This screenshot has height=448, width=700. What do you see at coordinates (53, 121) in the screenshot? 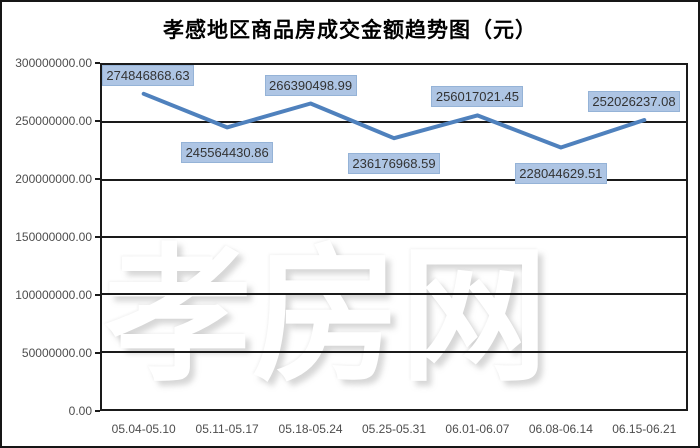
I see `y-axis-tick-label: 250000000.00` at bounding box center [53, 121].